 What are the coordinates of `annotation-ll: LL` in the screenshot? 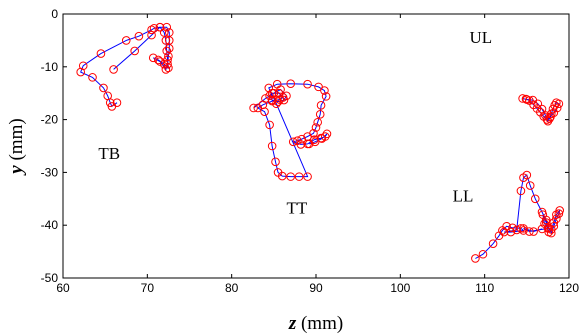 It's located at (463, 195).